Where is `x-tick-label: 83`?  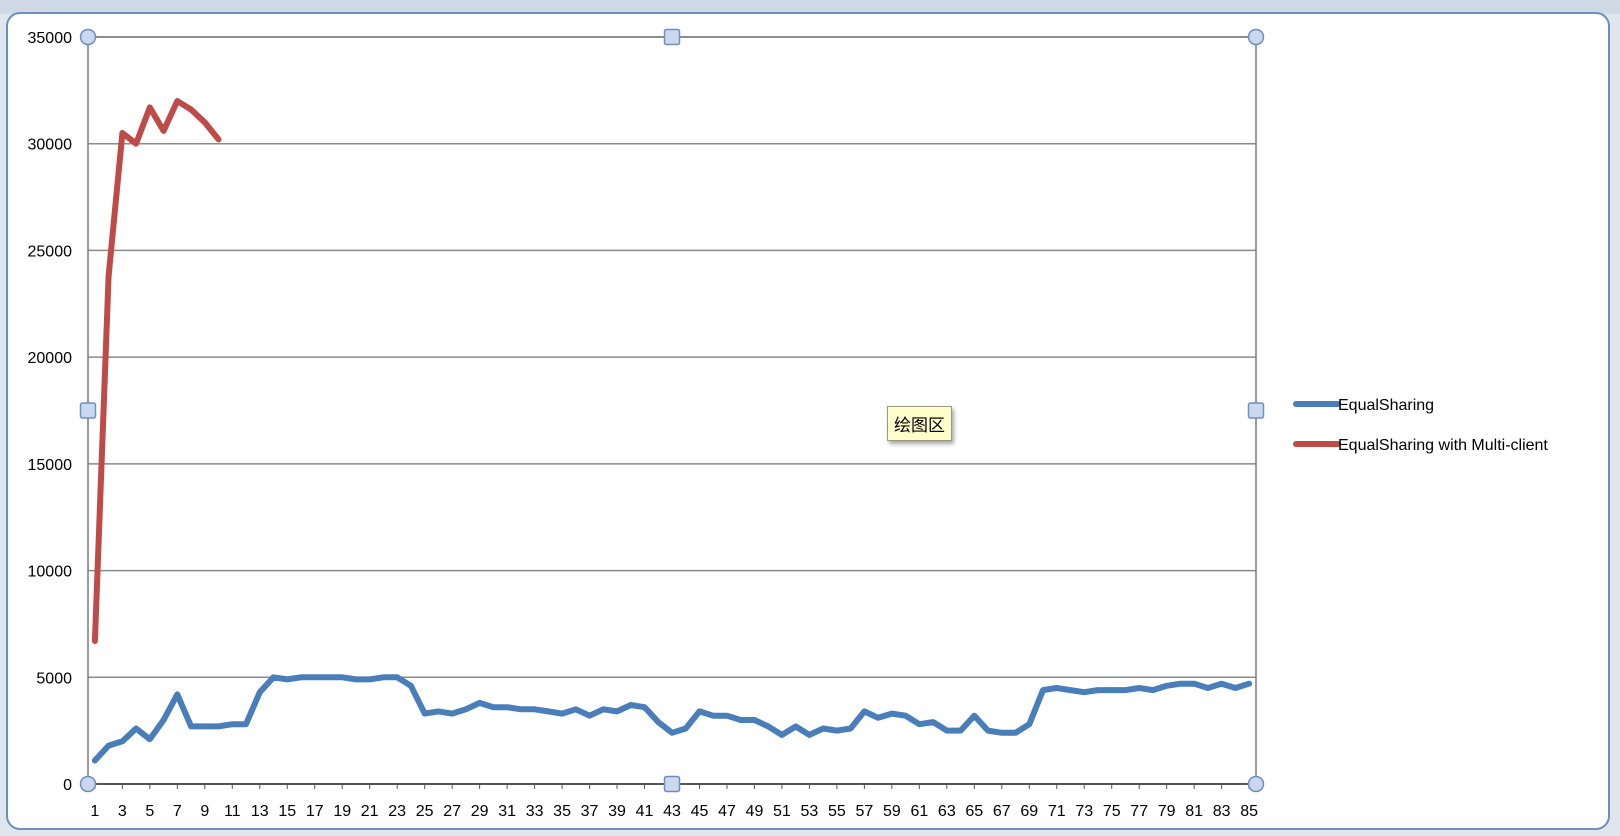
x-tick-label: 83 is located at coordinates (1222, 811).